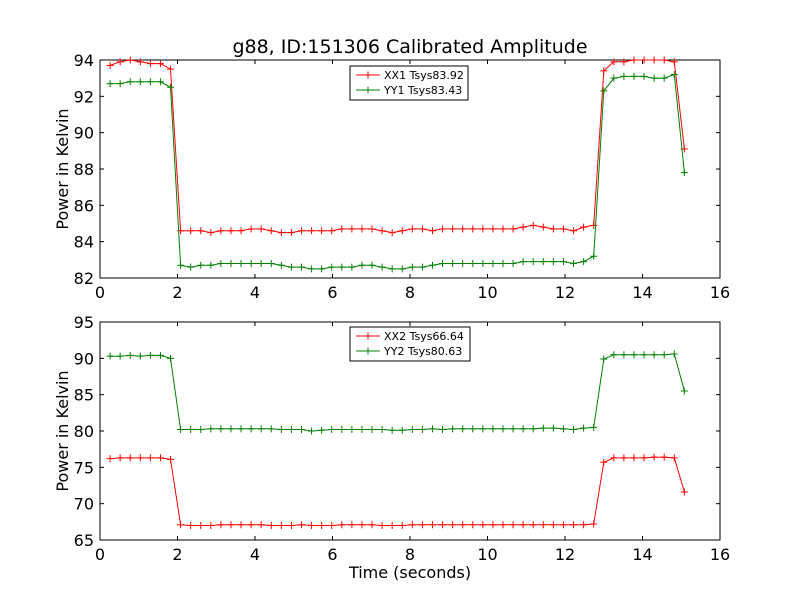  What do you see at coordinates (177, 554) in the screenshot?
I see `bottom-x-tick-label-2: 2` at bounding box center [177, 554].